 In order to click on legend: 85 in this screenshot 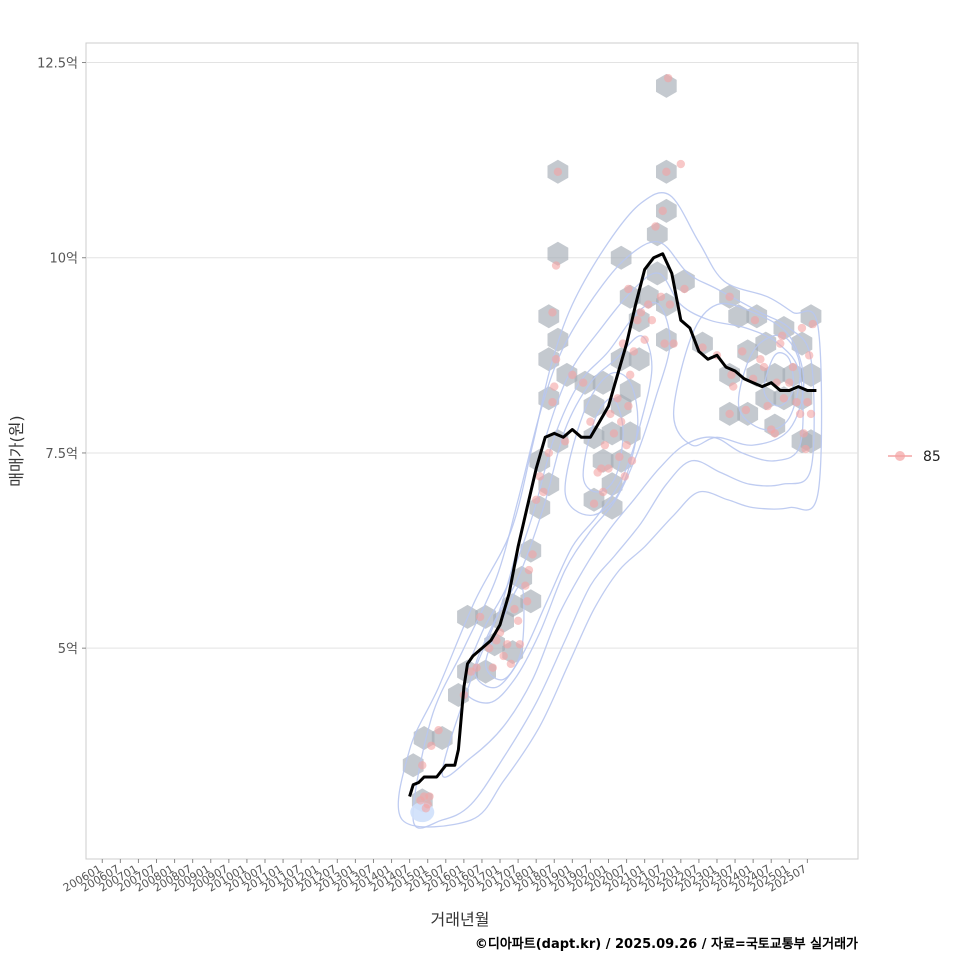, I will do `click(914, 457)`.